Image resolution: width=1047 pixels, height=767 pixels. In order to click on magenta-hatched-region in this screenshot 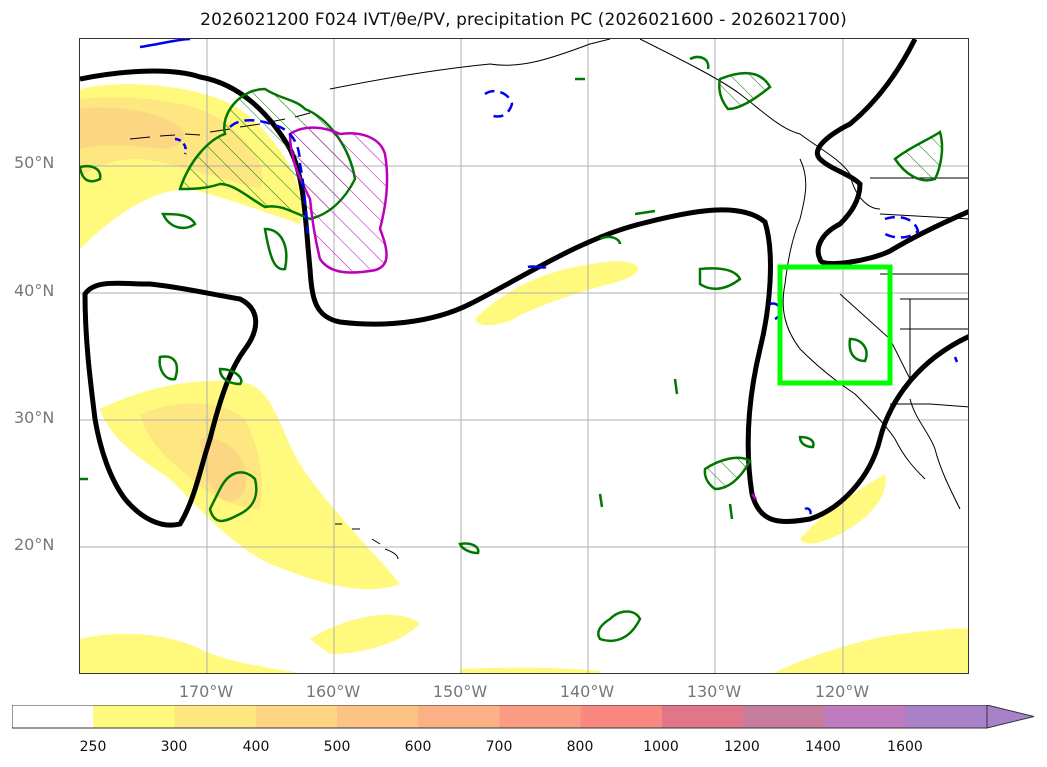, I will do `click(338, 200)`.